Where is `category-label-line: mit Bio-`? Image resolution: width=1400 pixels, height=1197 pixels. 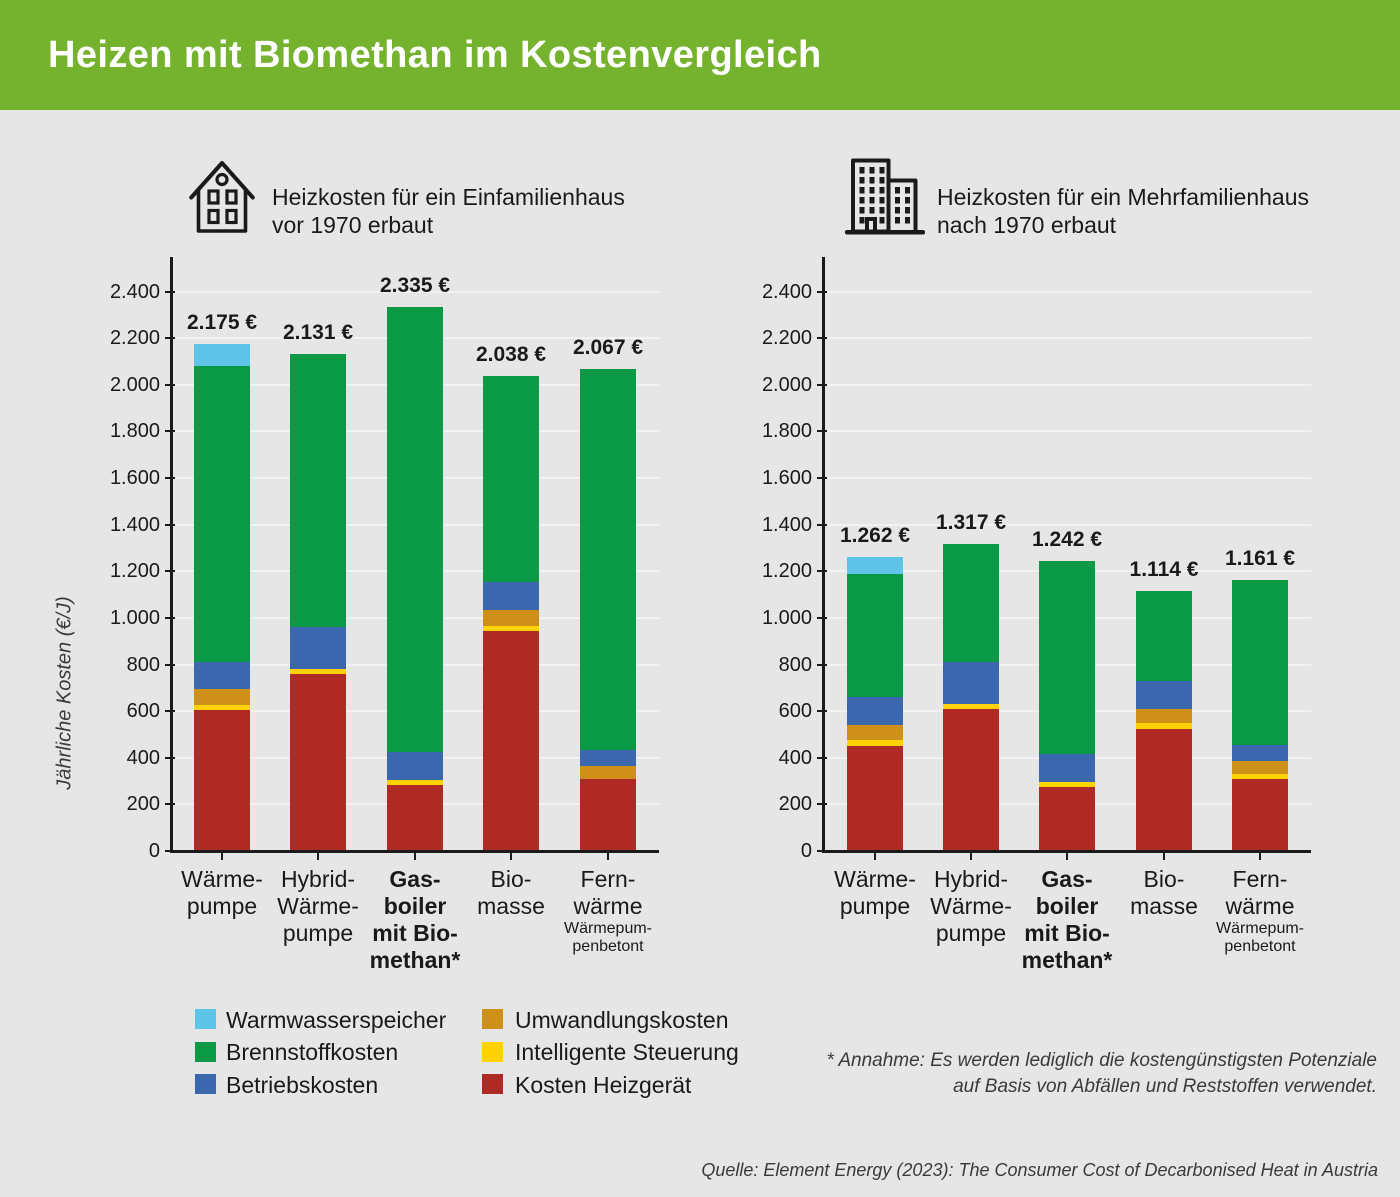
category-label-line: mit Bio- is located at coordinates (415, 933).